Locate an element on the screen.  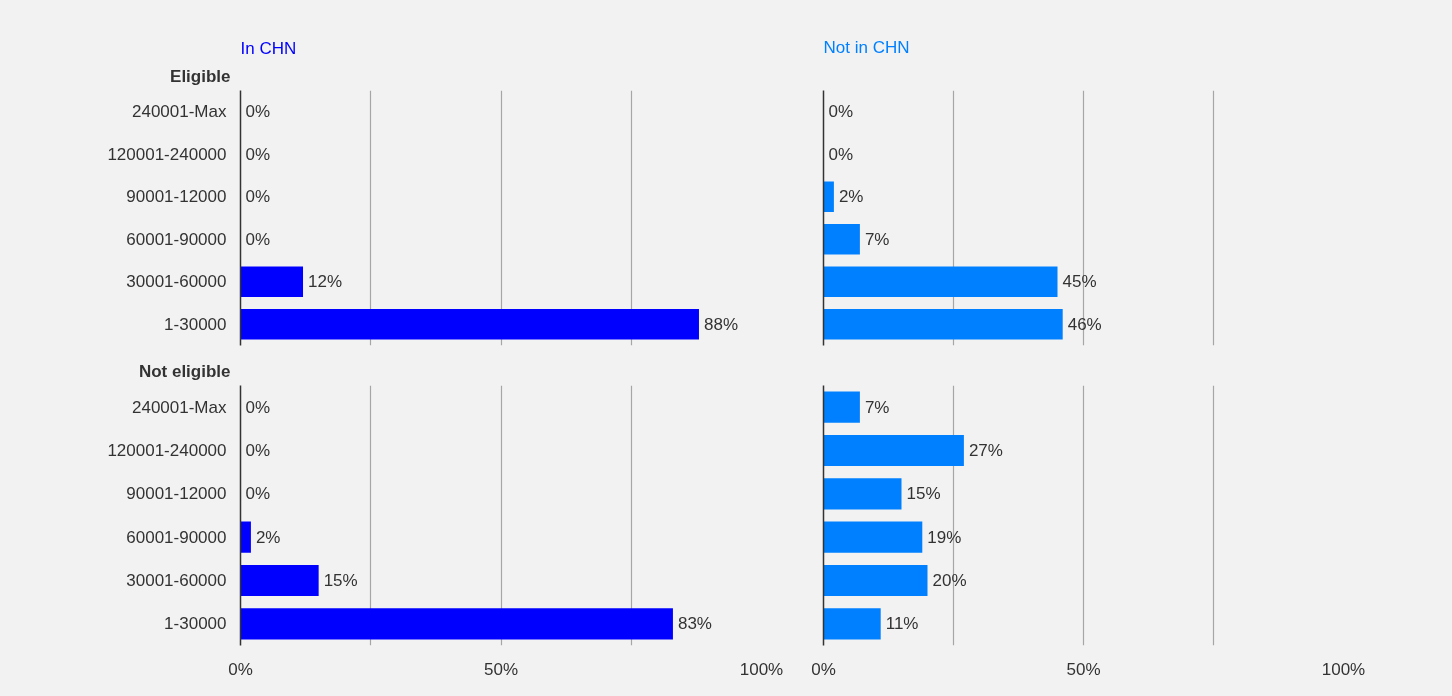
data-label: 83% is located at coordinates (694, 624).